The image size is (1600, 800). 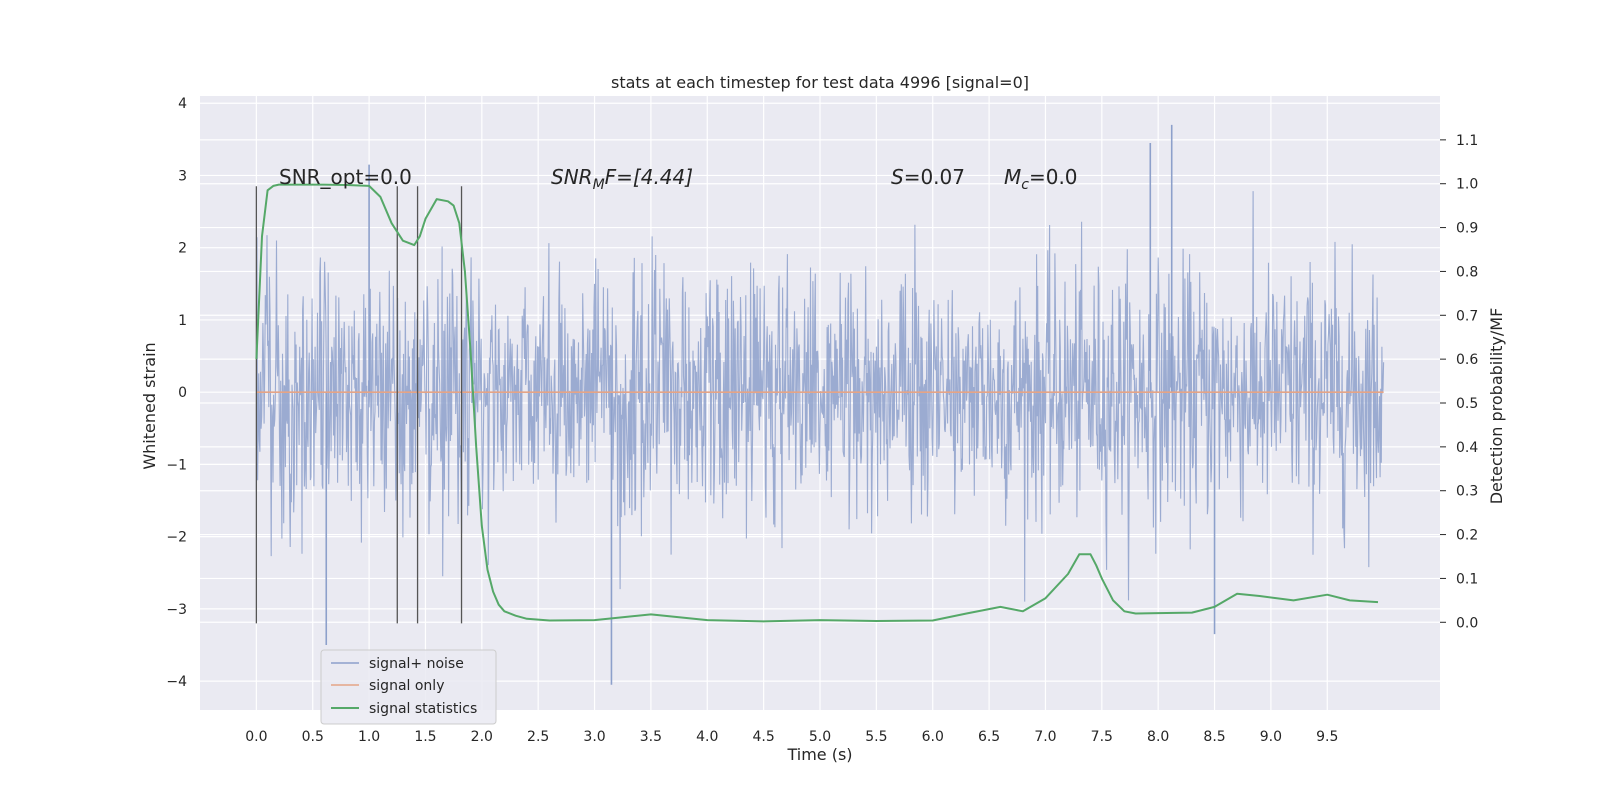 I want to click on annotation-mc: Mc=0.0, so click(x=1041, y=179).